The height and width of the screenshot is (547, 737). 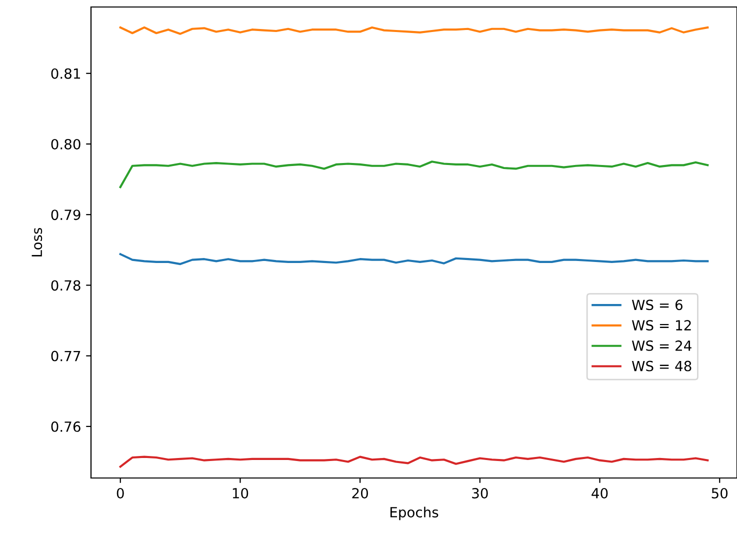 What do you see at coordinates (37, 242) in the screenshot?
I see `y-axis-title: Loss` at bounding box center [37, 242].